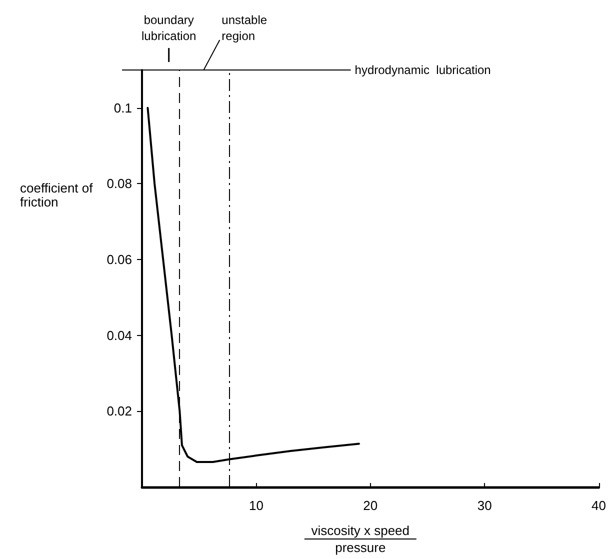 The height and width of the screenshot is (559, 609). I want to click on y-tick-label: 0.08, so click(119, 184).